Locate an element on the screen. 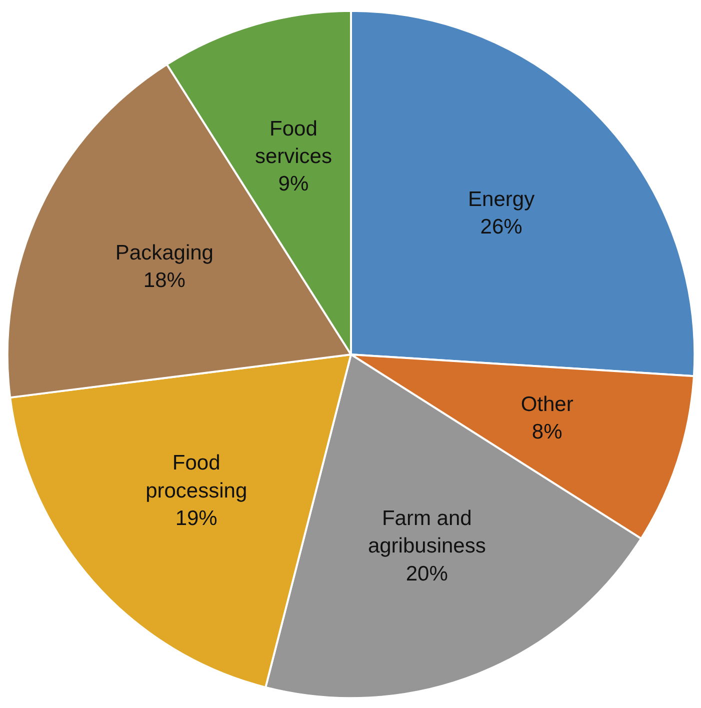 This screenshot has width=701, height=708. data-label: 20% is located at coordinates (427, 574).